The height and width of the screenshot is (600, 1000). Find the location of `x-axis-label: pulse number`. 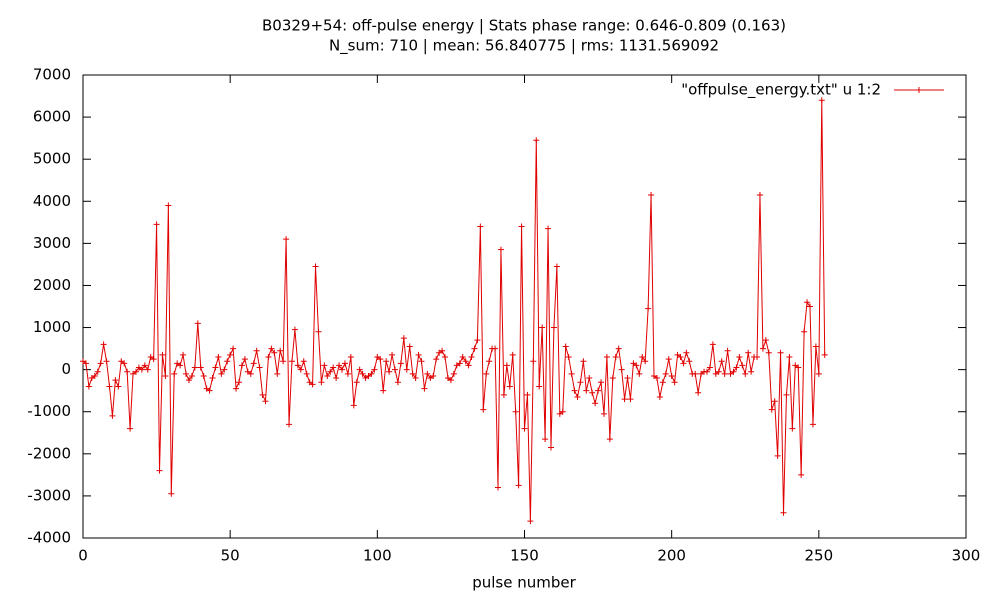

x-axis-label: pulse number is located at coordinates (524, 583).